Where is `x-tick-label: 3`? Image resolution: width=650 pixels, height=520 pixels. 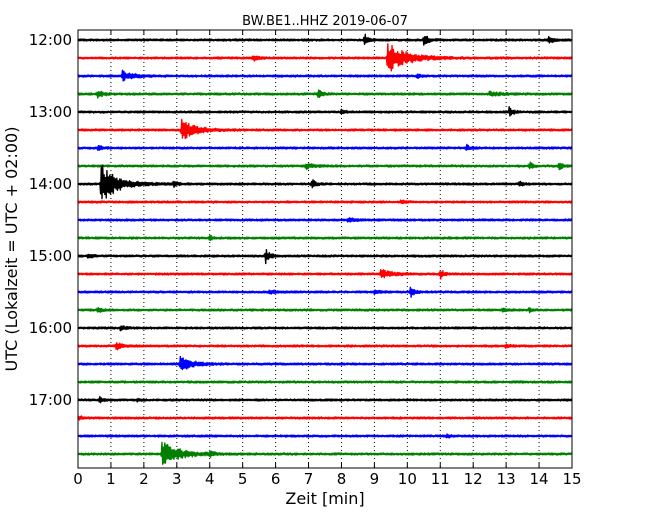 x-tick-label: 3 is located at coordinates (177, 479).